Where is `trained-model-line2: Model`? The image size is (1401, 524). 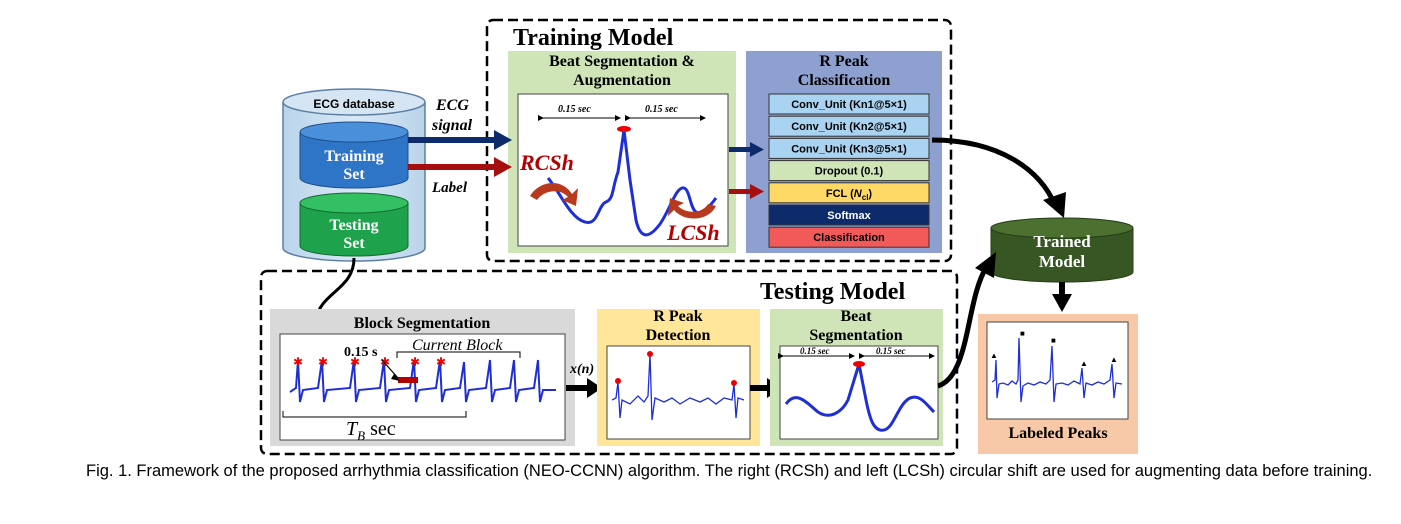
trained-model-line2: Model is located at coordinates (1062, 261).